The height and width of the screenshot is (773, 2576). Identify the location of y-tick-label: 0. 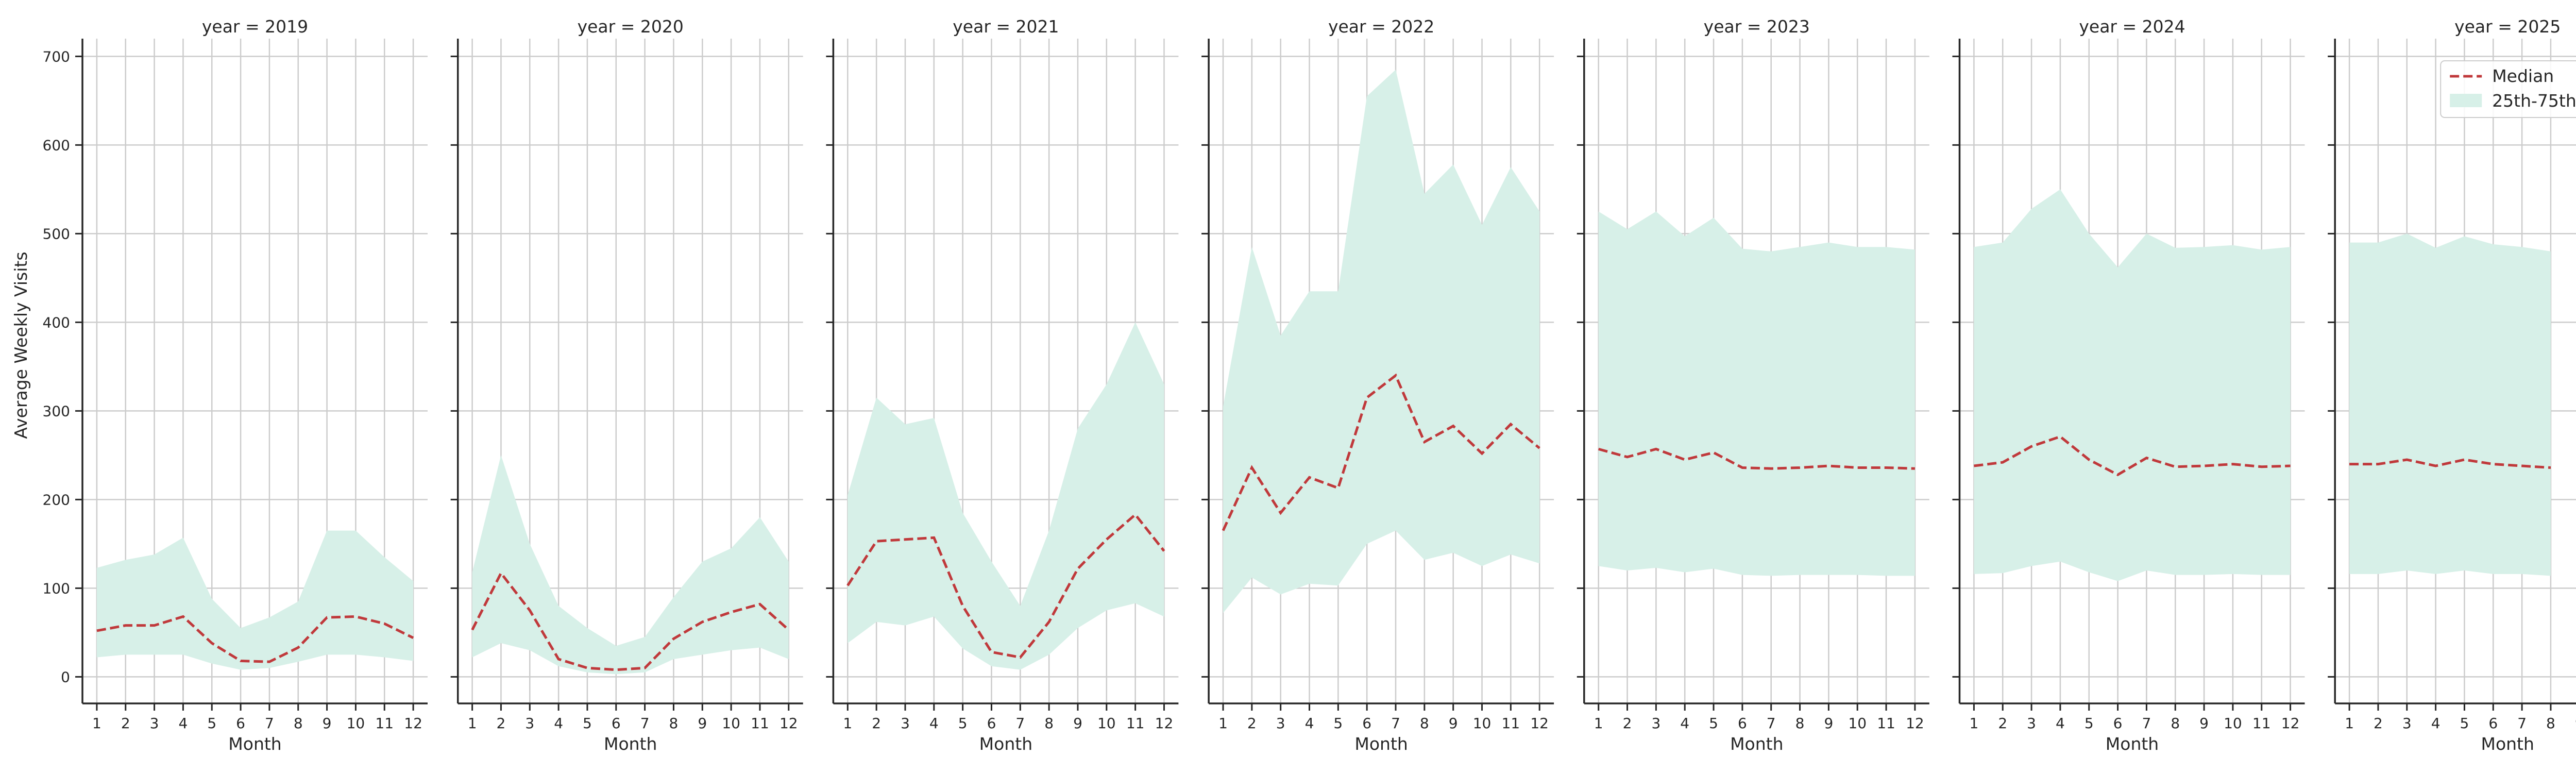
(65, 676).